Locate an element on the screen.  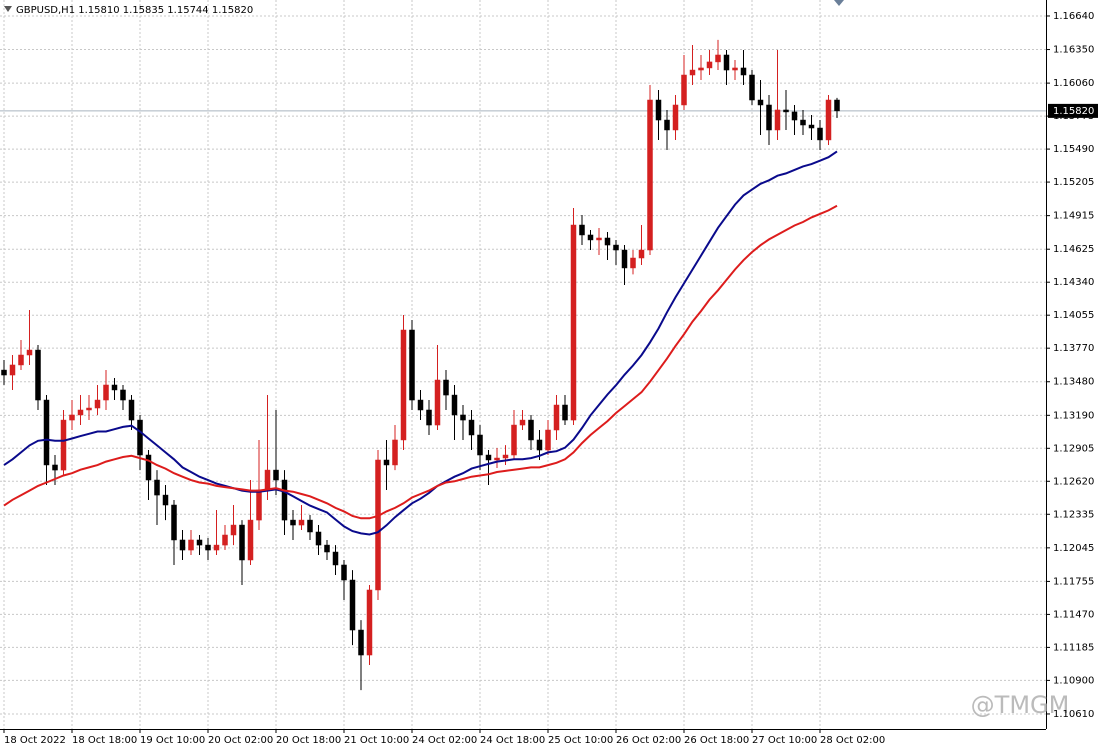
y-tick-label: 1.16060 is located at coordinates (1073, 83).